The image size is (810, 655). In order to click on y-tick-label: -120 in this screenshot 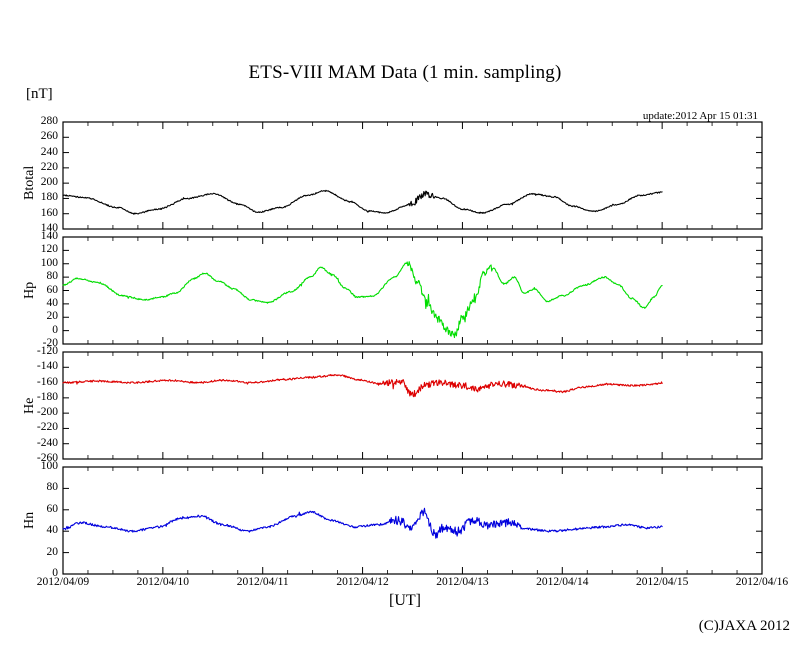, I will do `click(47, 351)`.